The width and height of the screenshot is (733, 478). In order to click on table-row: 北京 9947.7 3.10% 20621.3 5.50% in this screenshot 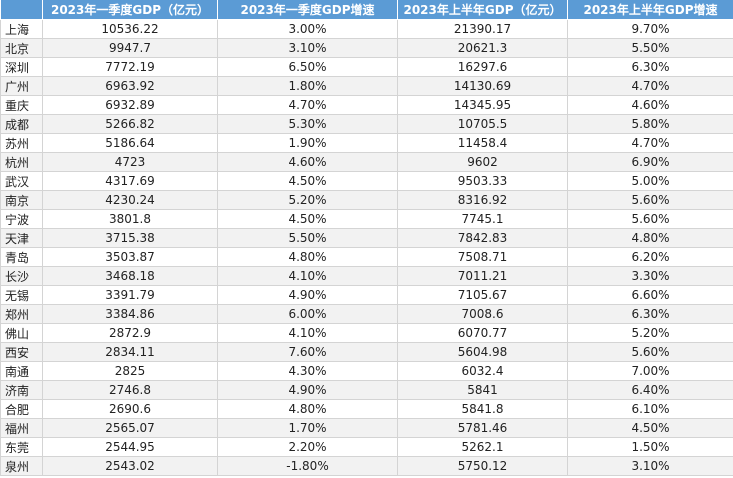, I will do `click(366, 48)`.